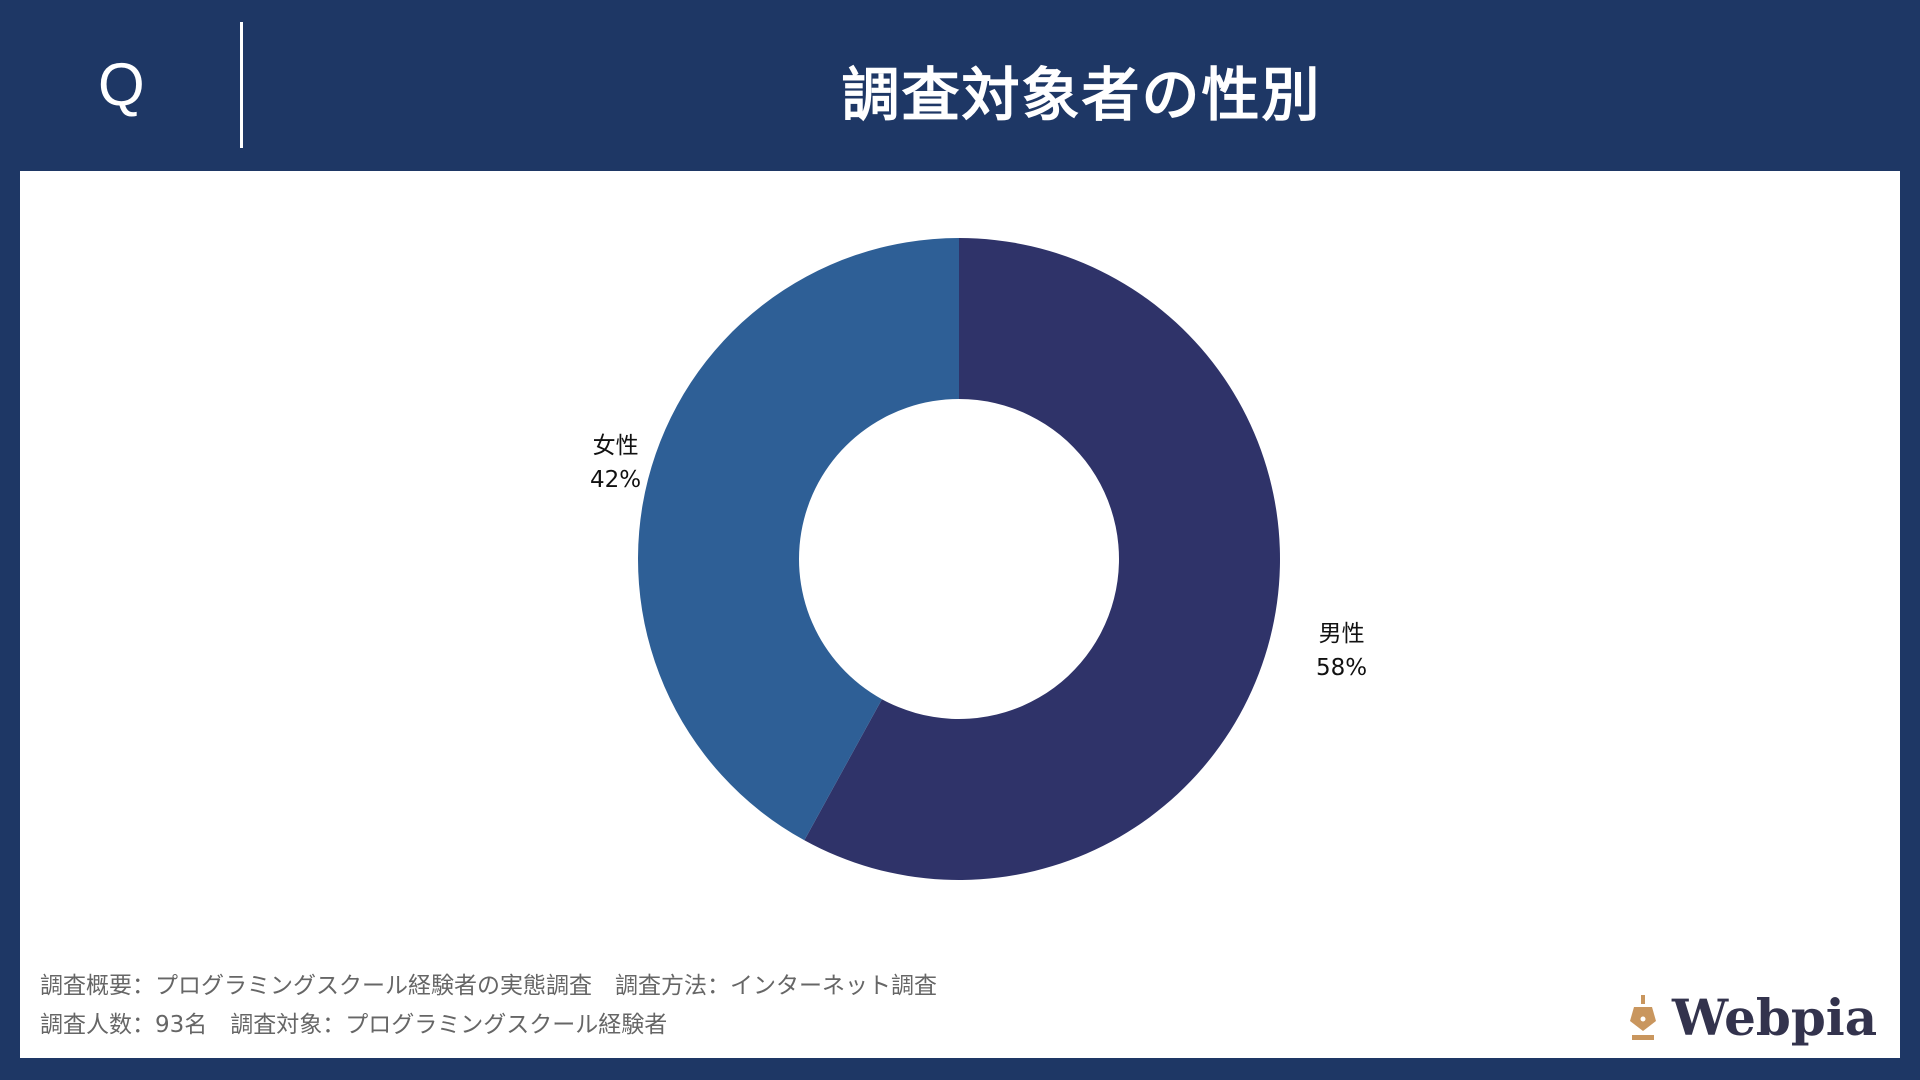 The width and height of the screenshot is (1920, 1080). What do you see at coordinates (615, 446) in the screenshot?
I see `label-female-name: 女性` at bounding box center [615, 446].